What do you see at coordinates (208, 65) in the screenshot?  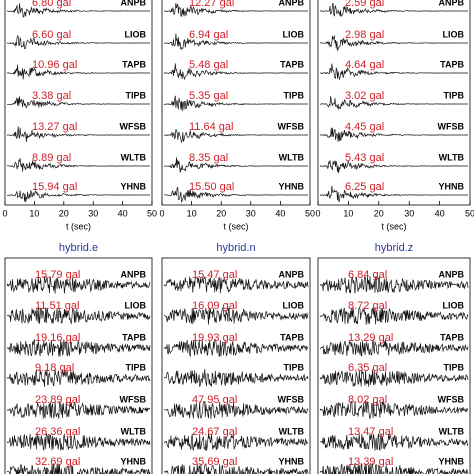 I see `amplitude-label: 5.48 gal` at bounding box center [208, 65].